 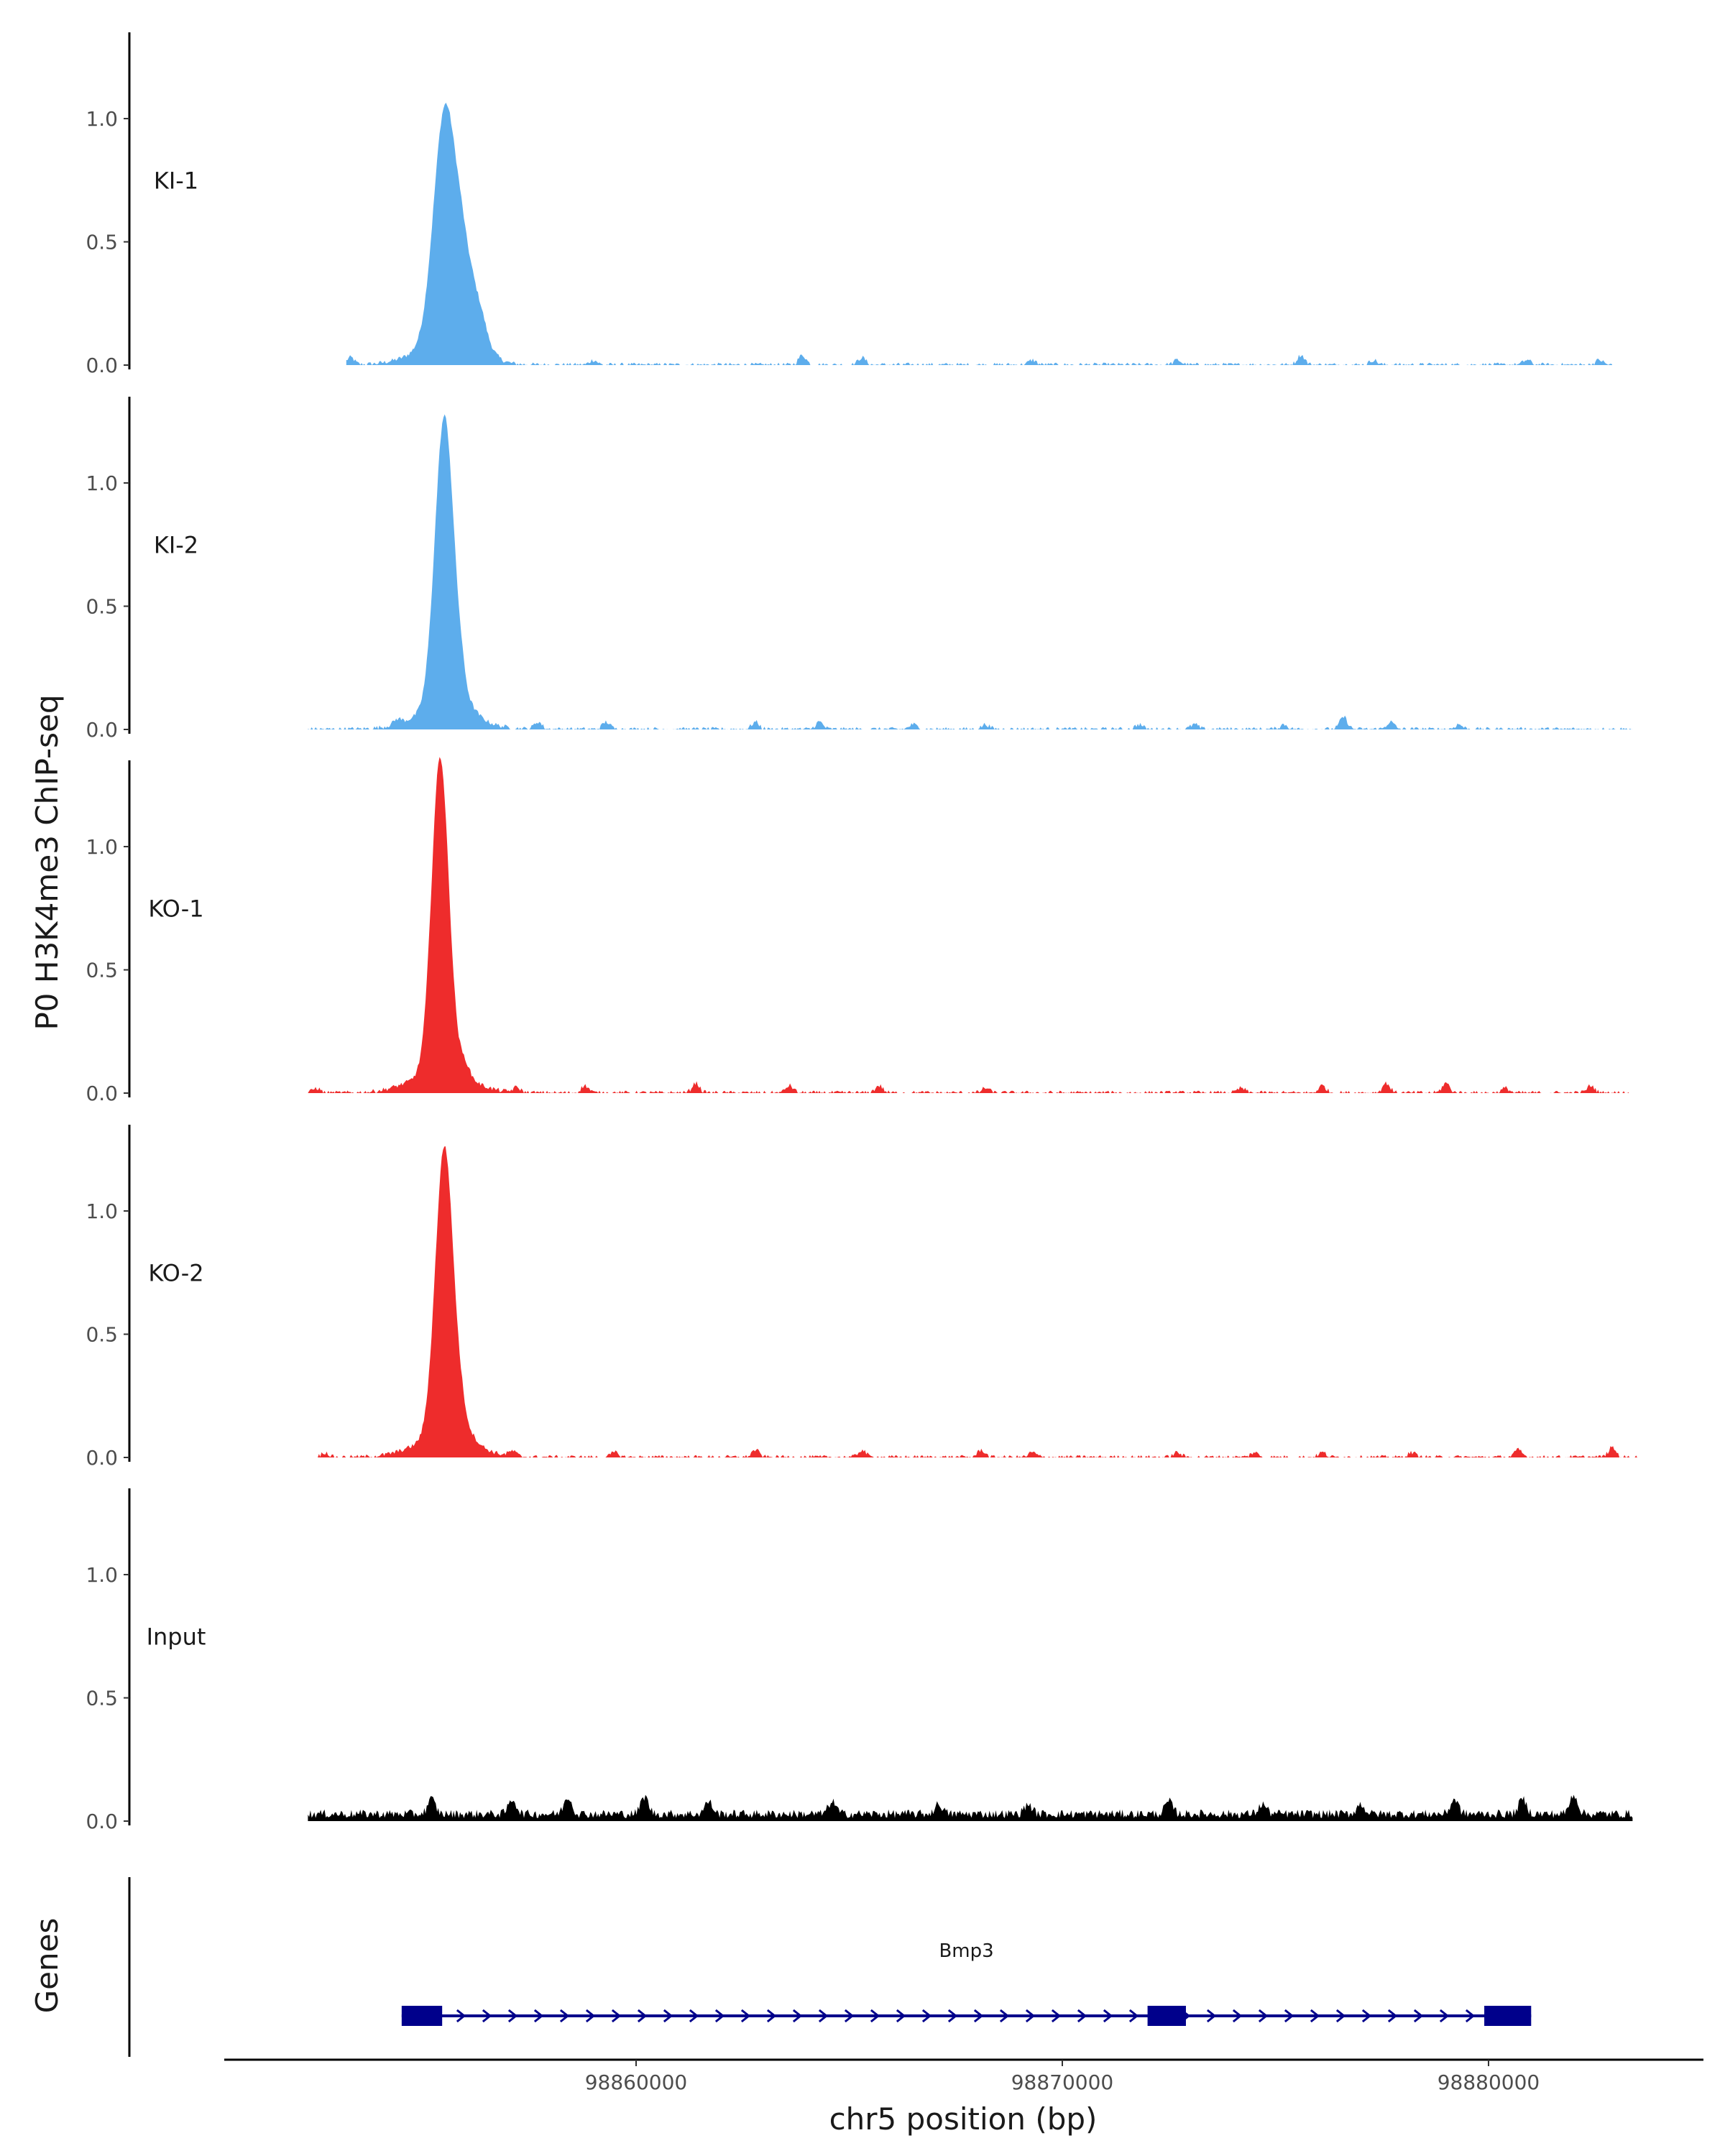 What do you see at coordinates (966, 1983) in the screenshot?
I see `gene-bmp3: Bmp3` at bounding box center [966, 1983].